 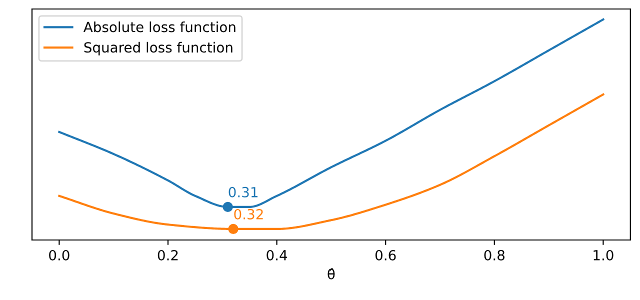 What do you see at coordinates (248, 214) in the screenshot?
I see `annotation: 0.32` at bounding box center [248, 214].